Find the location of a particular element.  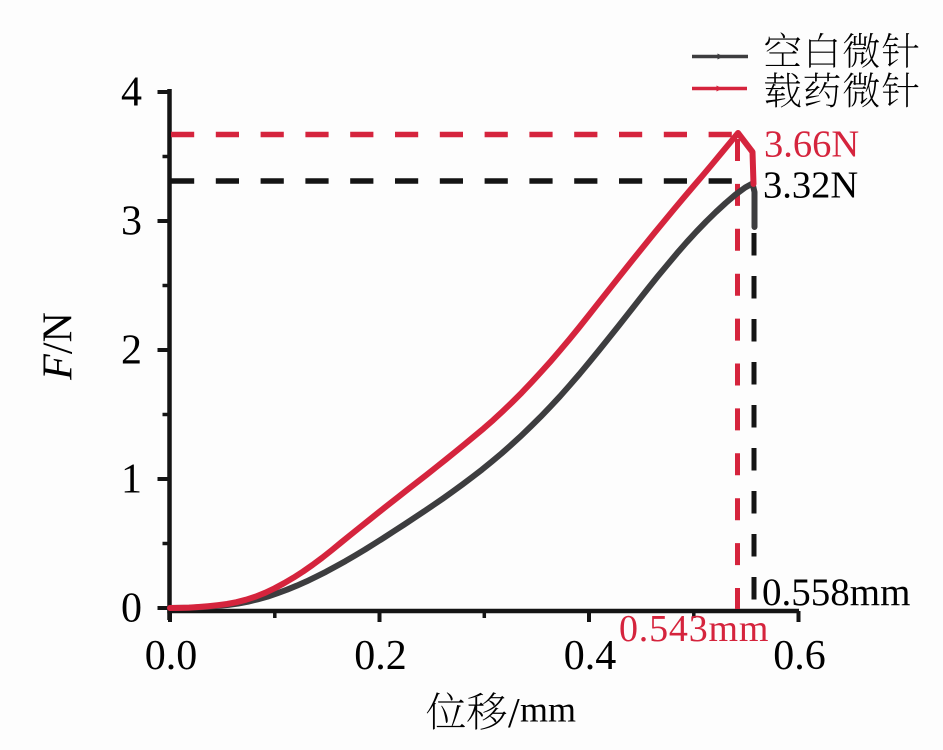

svg-text: 0.6 is located at coordinates (799, 656).